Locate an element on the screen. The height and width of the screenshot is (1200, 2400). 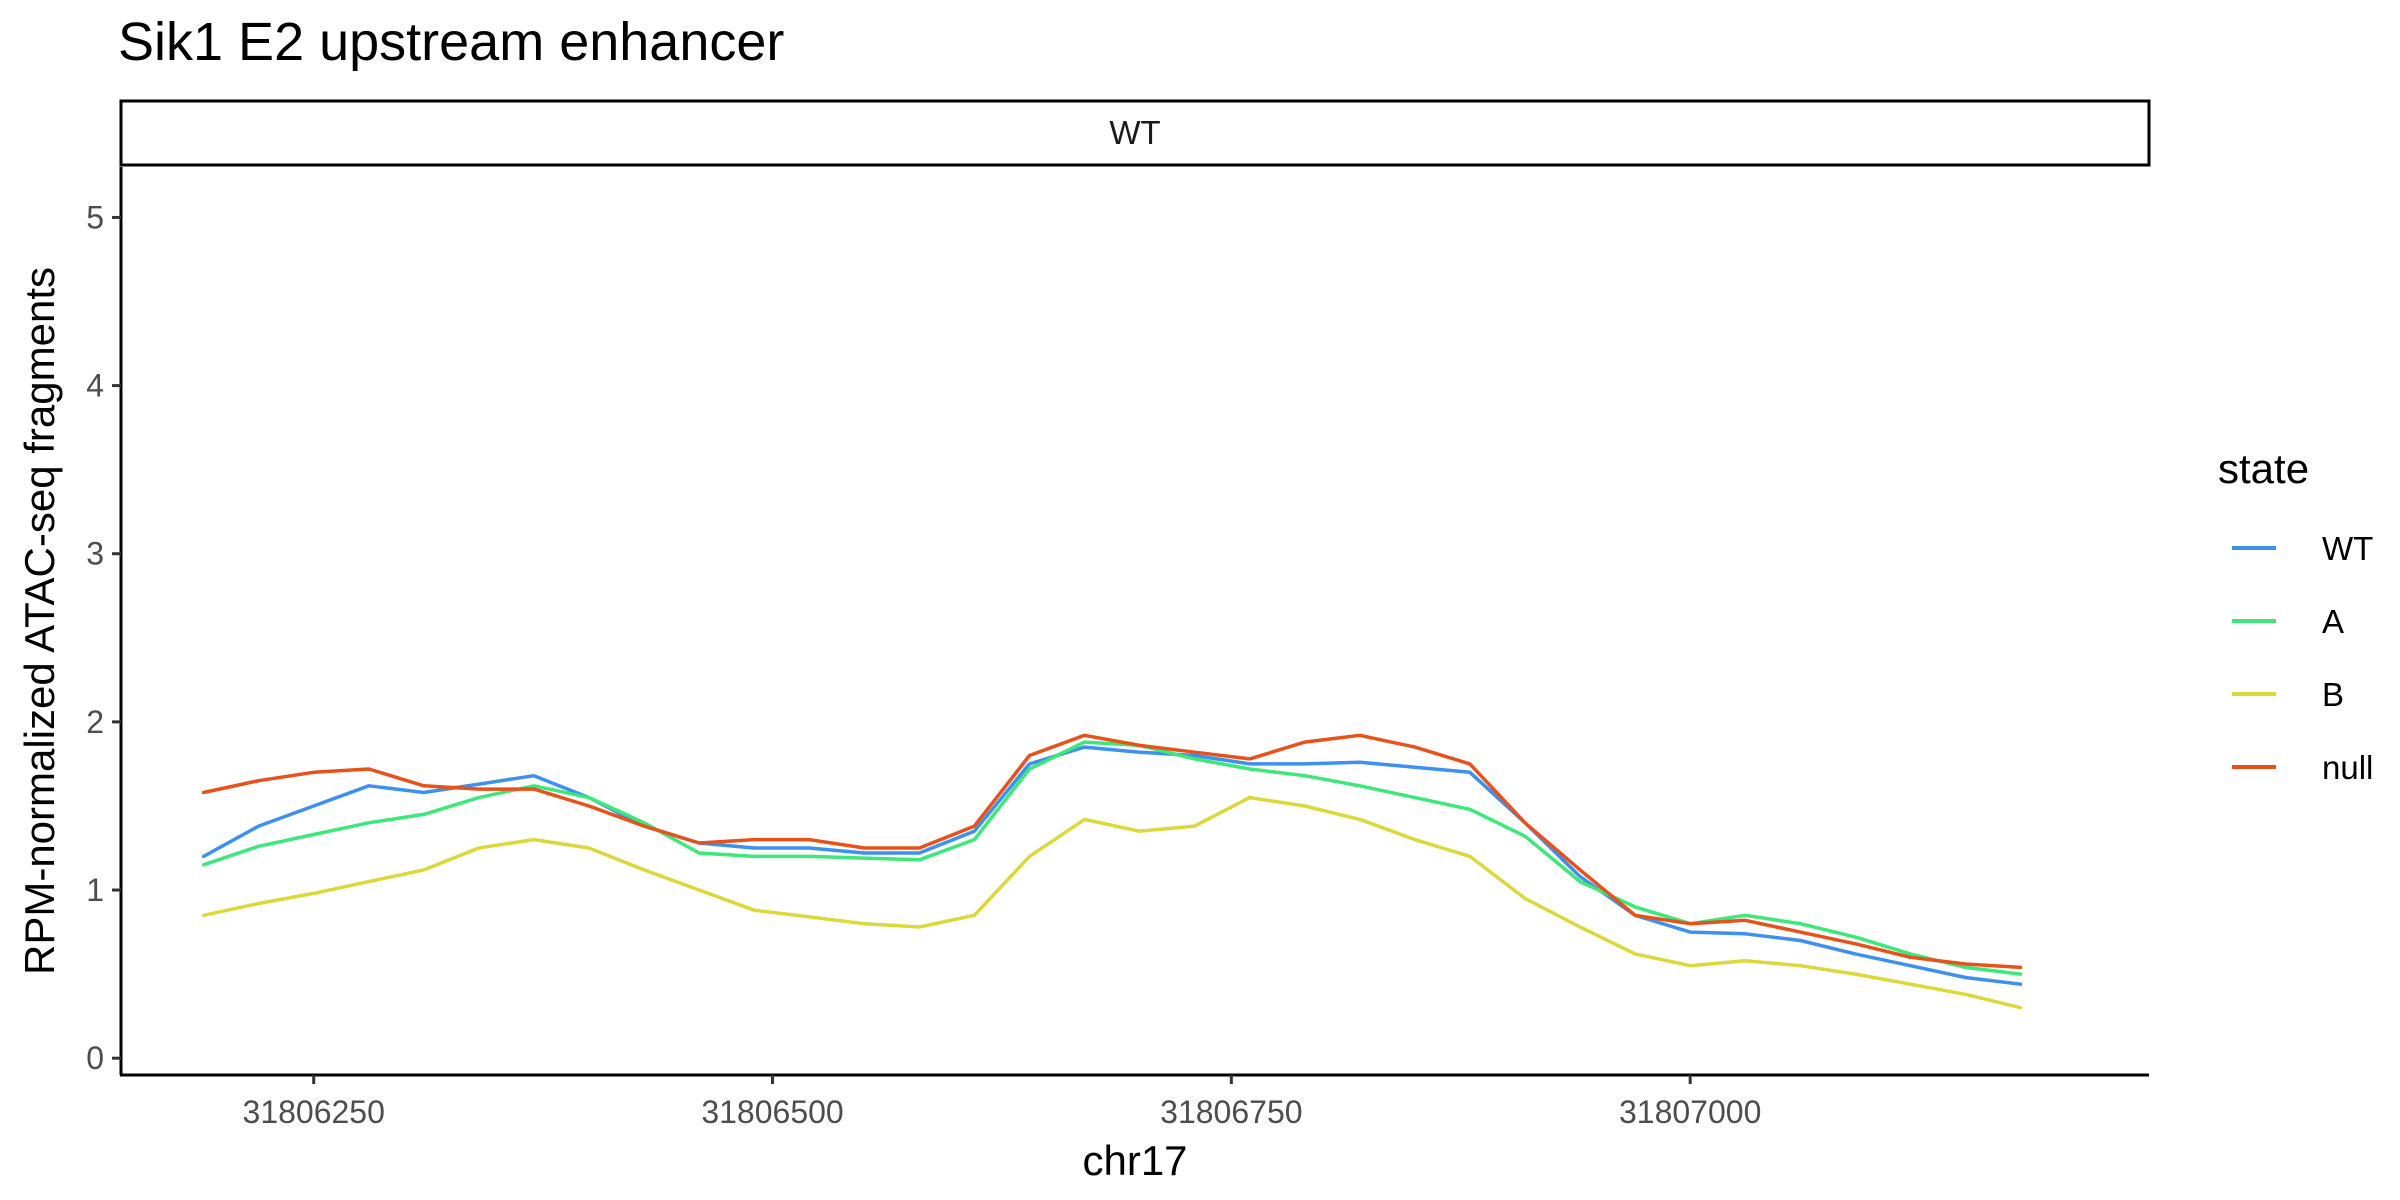
legend-title: state is located at coordinates (2263, 468).